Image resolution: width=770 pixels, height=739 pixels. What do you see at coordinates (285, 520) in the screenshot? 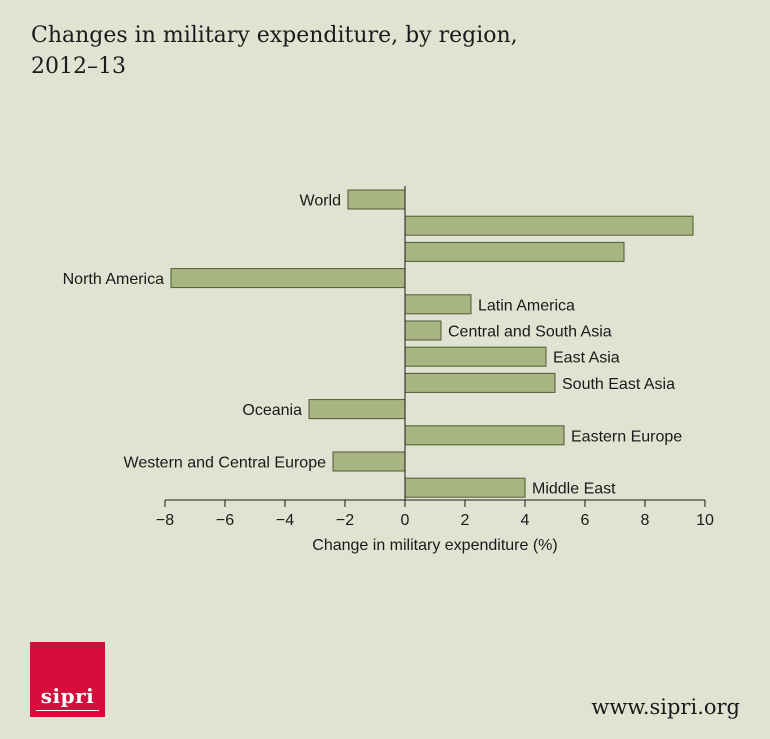
I see `x-tick-label: −4` at bounding box center [285, 520].